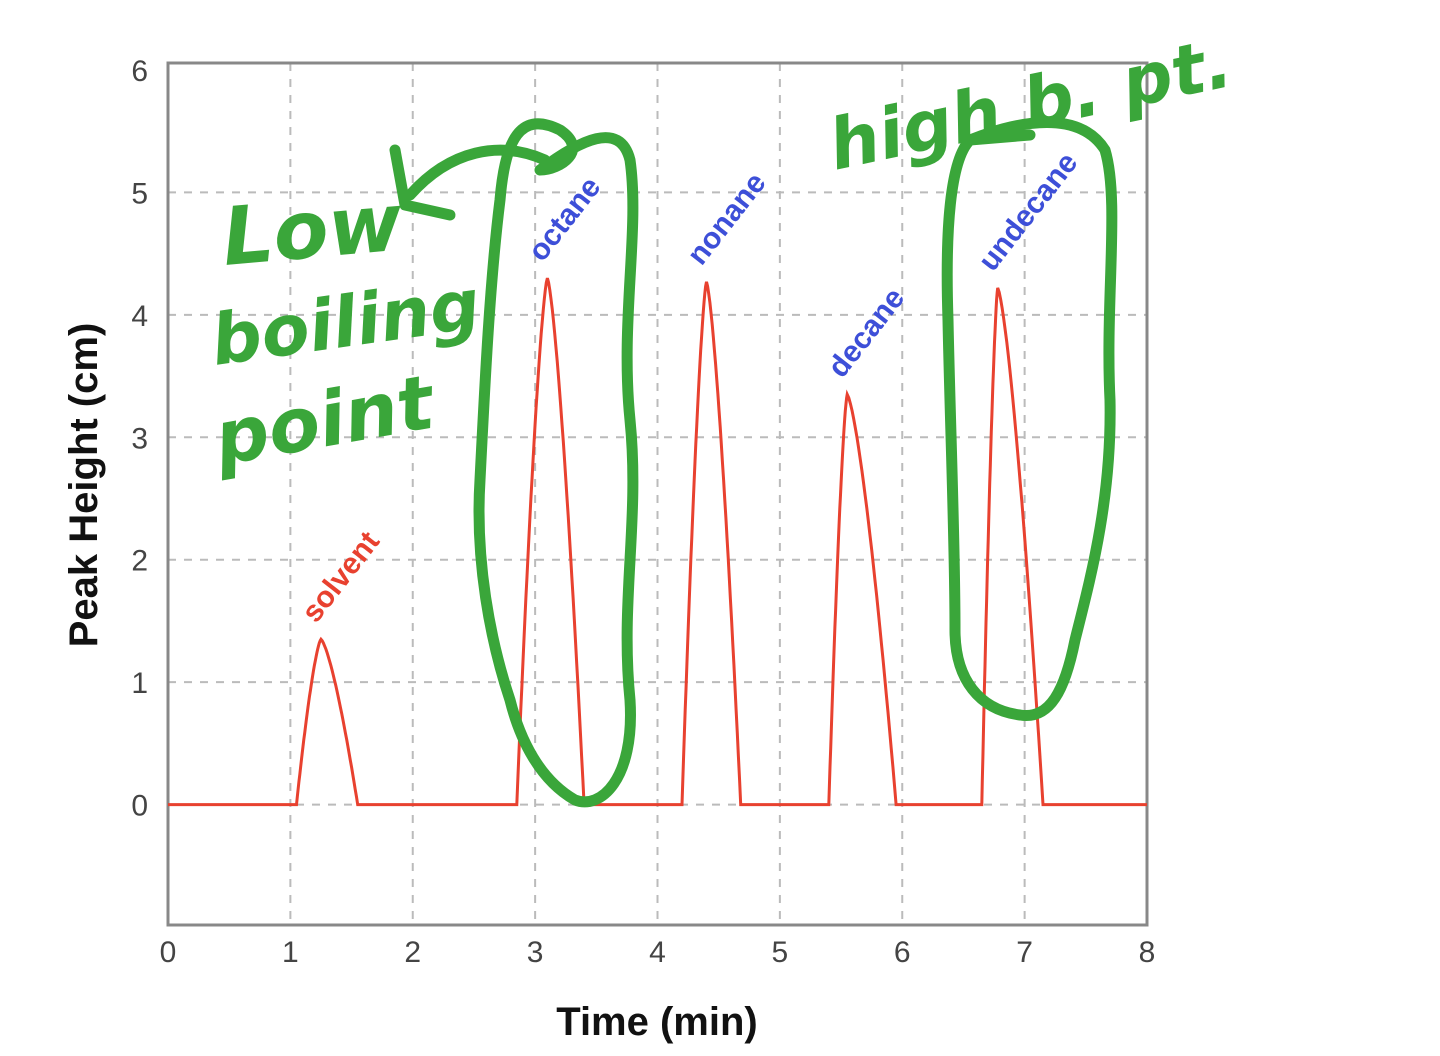  What do you see at coordinates (412, 952) in the screenshot?
I see `x-tick-label: 2` at bounding box center [412, 952].